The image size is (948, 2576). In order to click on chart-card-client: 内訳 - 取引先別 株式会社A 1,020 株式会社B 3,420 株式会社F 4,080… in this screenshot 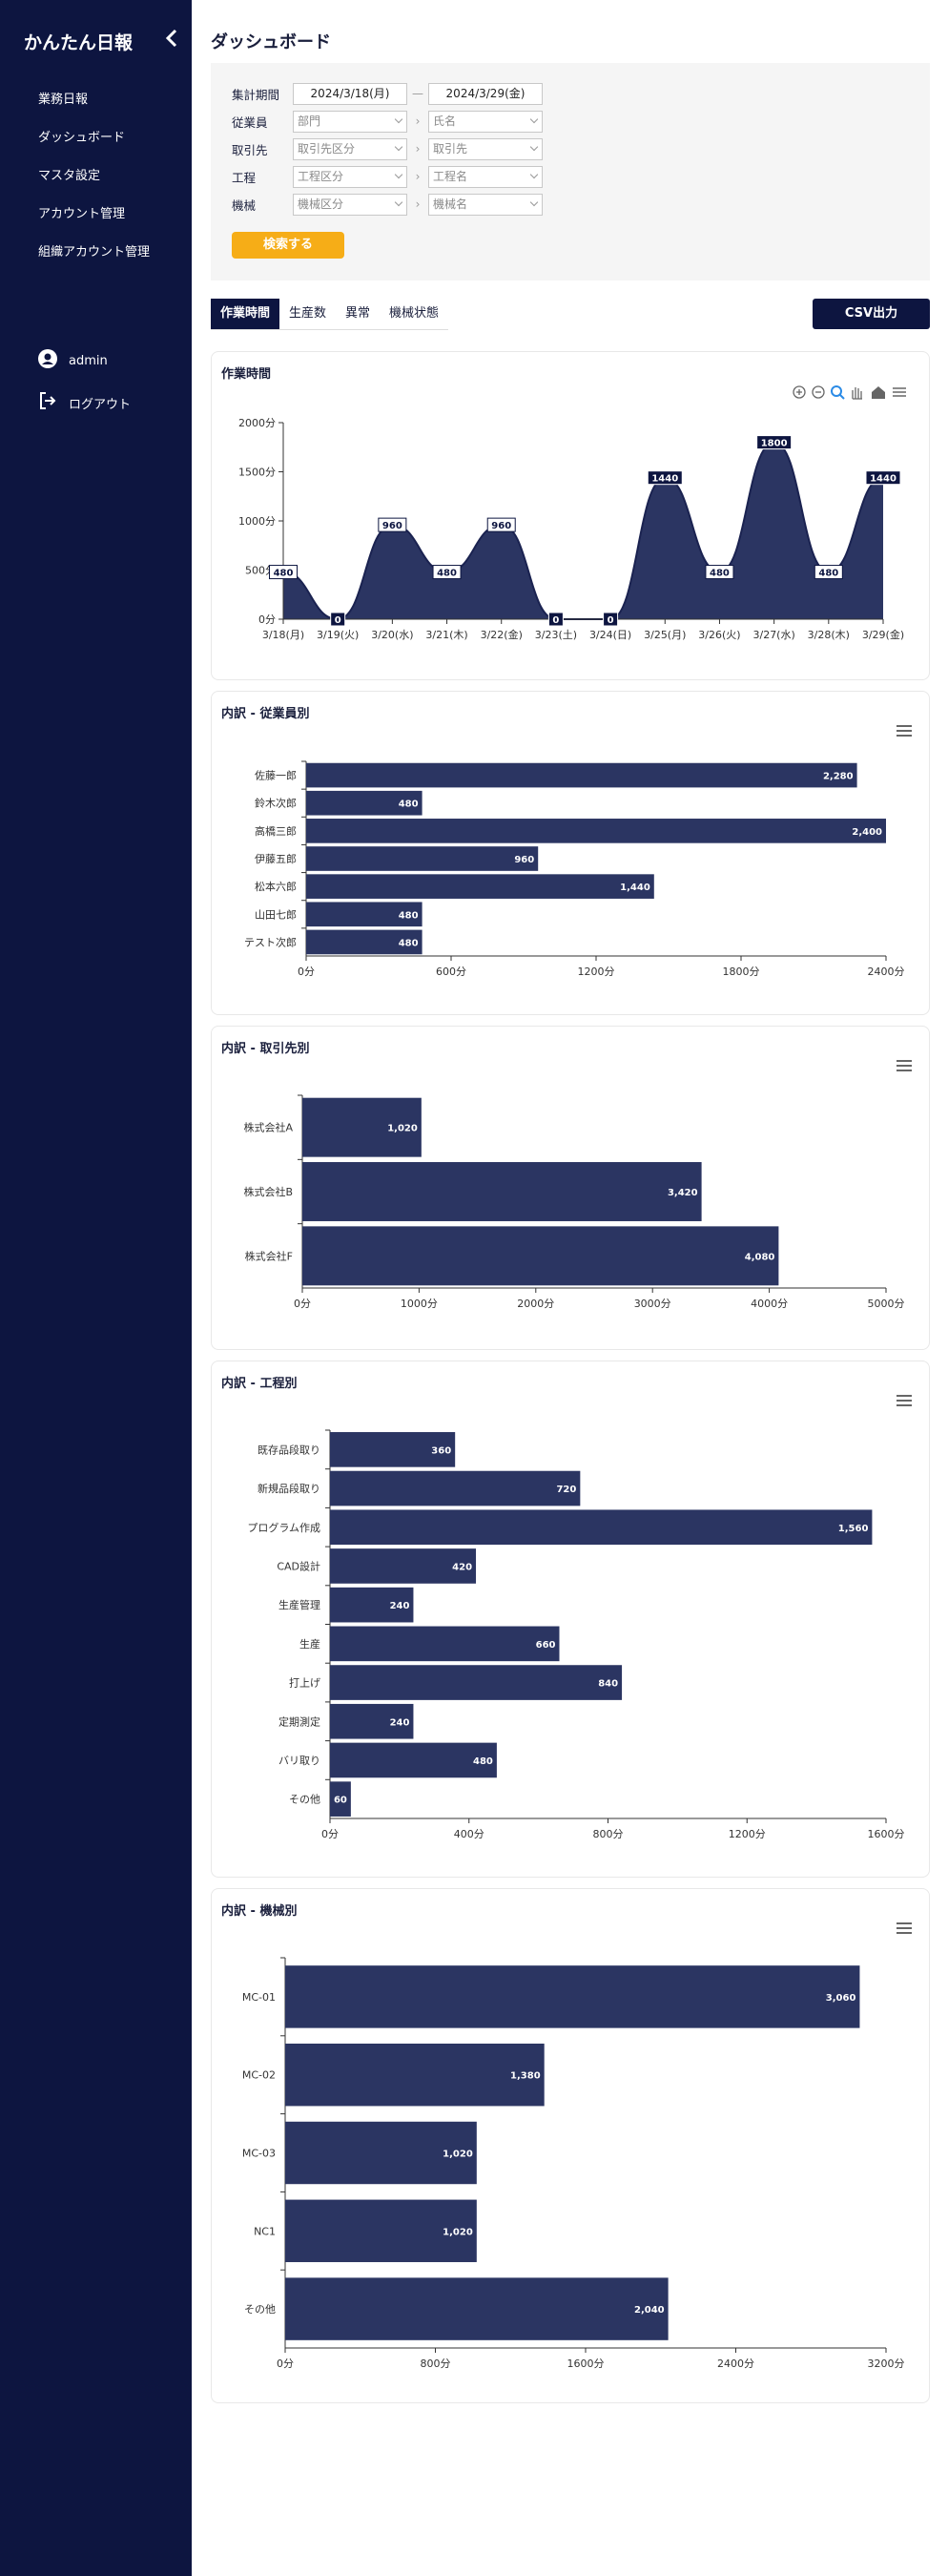, I will do `click(570, 1188)`.